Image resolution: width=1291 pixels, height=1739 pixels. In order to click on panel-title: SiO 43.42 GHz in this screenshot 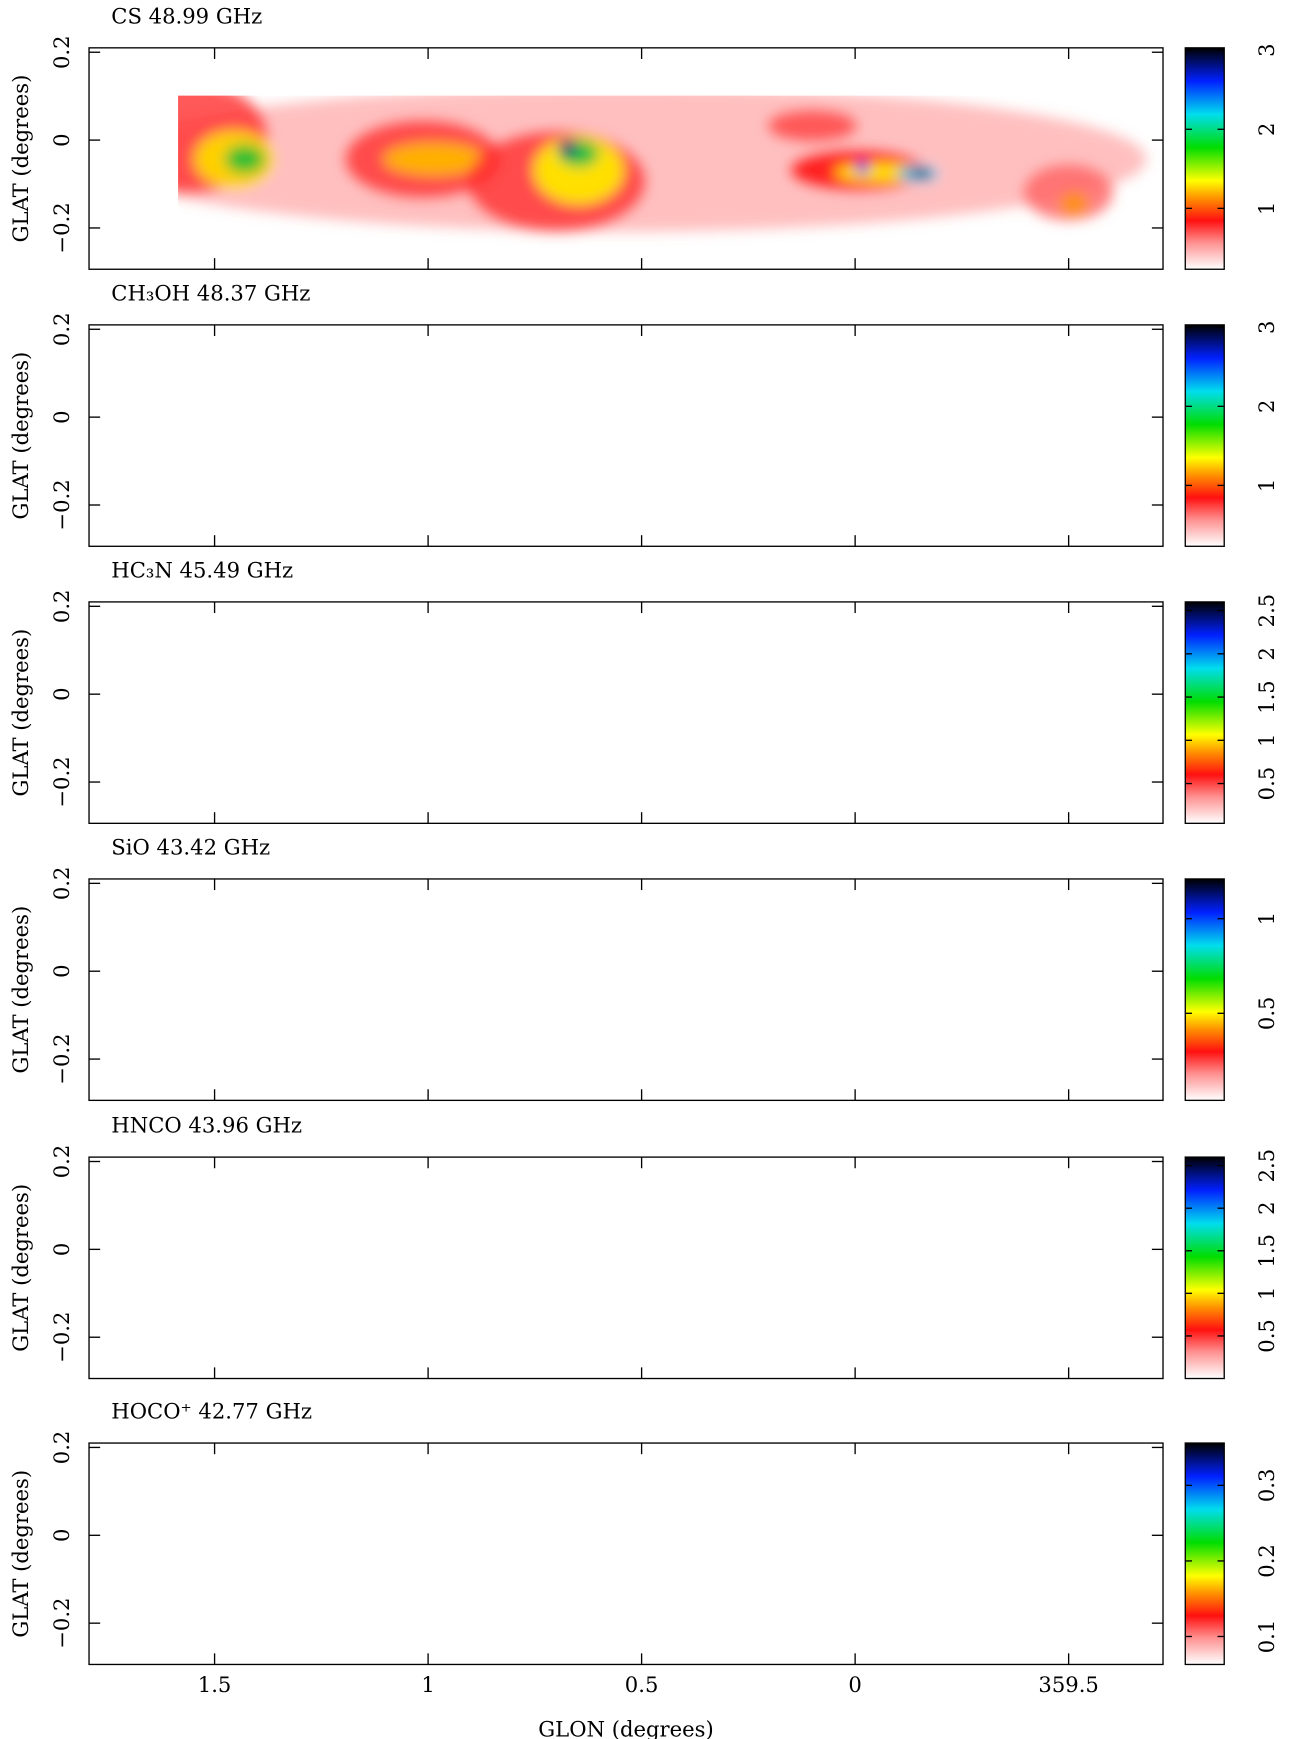, I will do `click(190, 846)`.